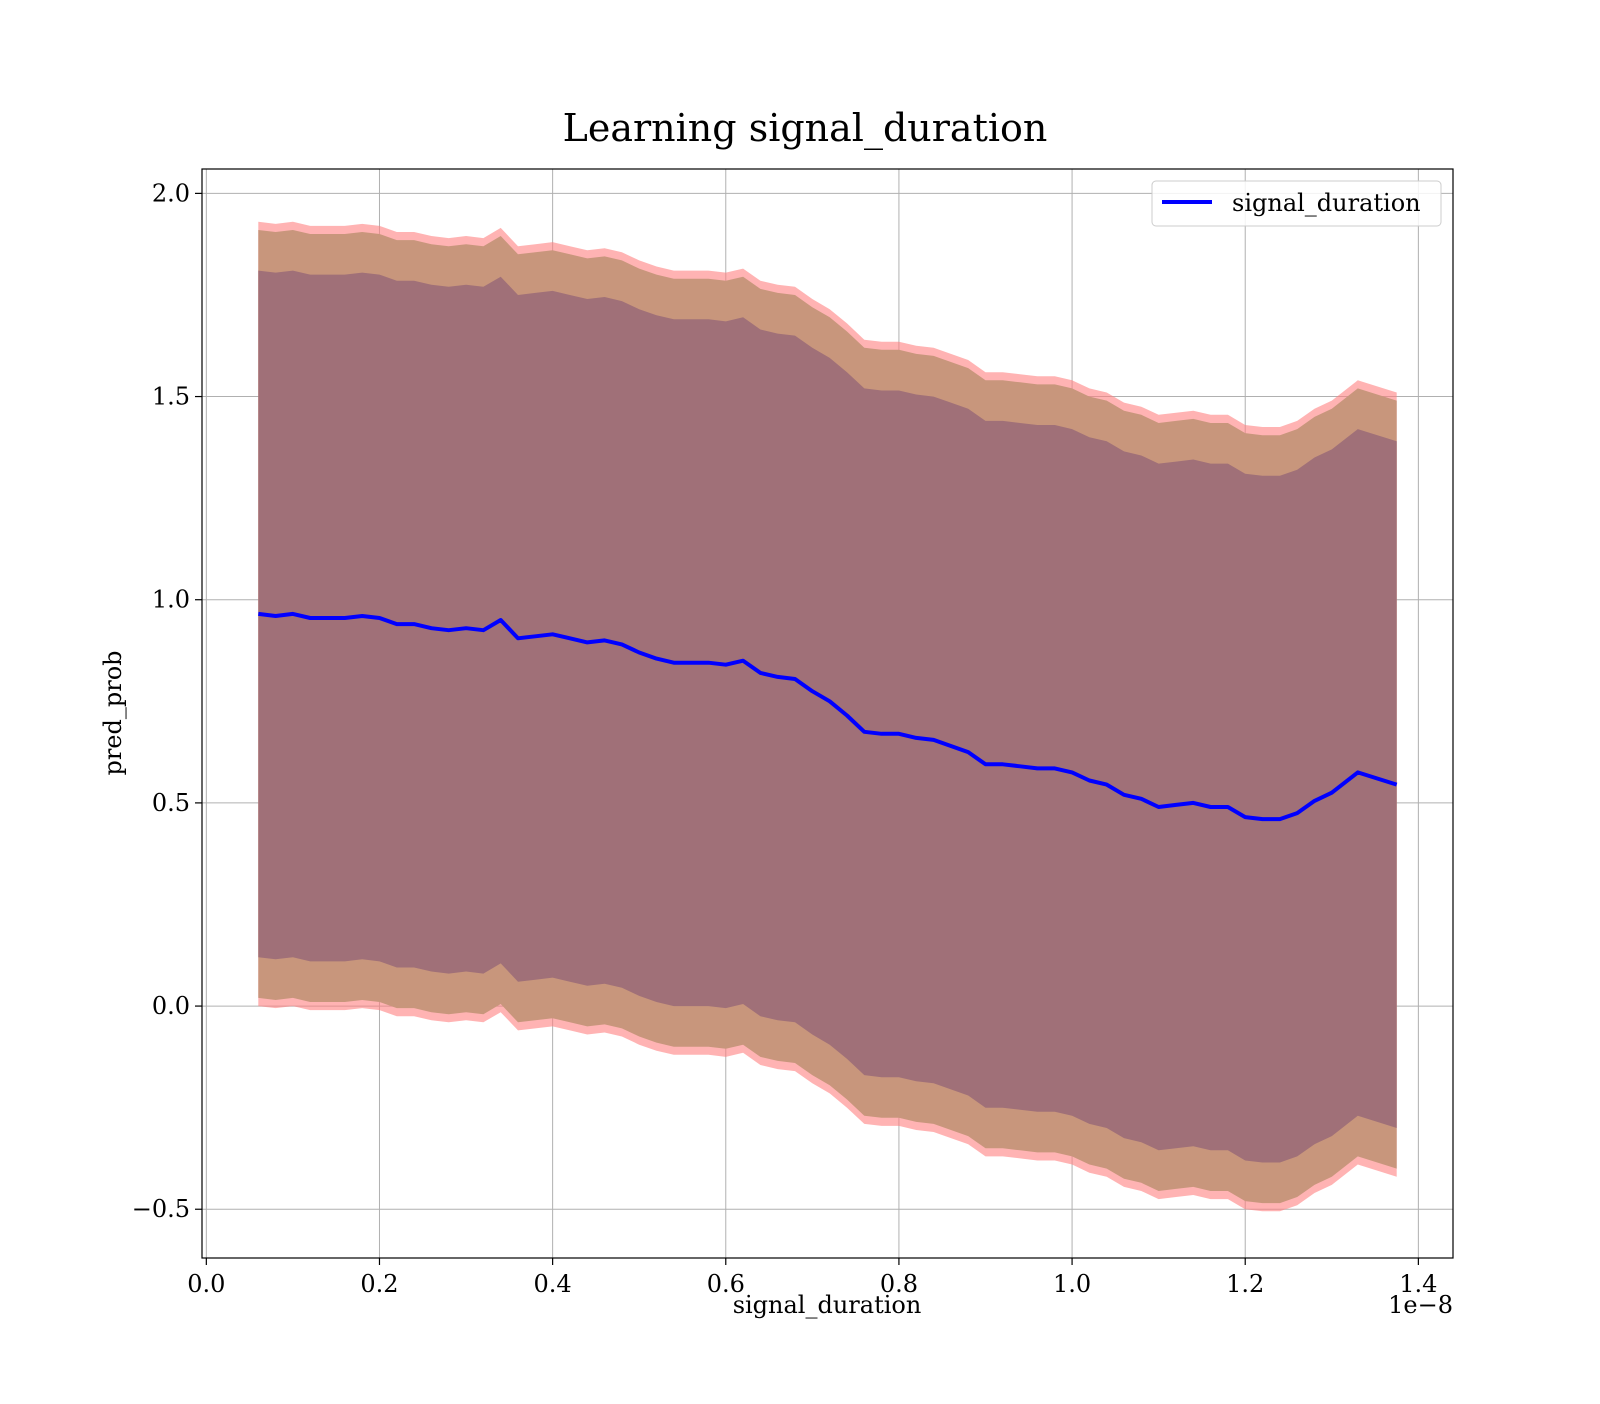  Describe the element at coordinates (171, 803) in the screenshot. I see `y-tick-label: 0.5` at that location.